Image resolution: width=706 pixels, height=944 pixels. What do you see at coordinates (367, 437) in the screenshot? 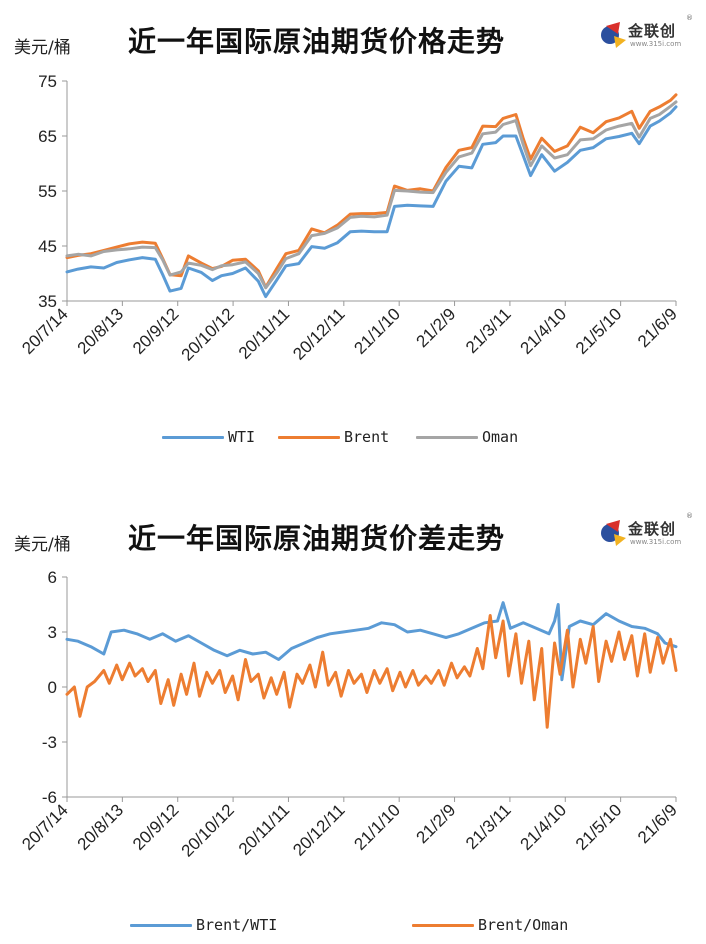
I see `legend-label-brent: Brent` at bounding box center [367, 437].